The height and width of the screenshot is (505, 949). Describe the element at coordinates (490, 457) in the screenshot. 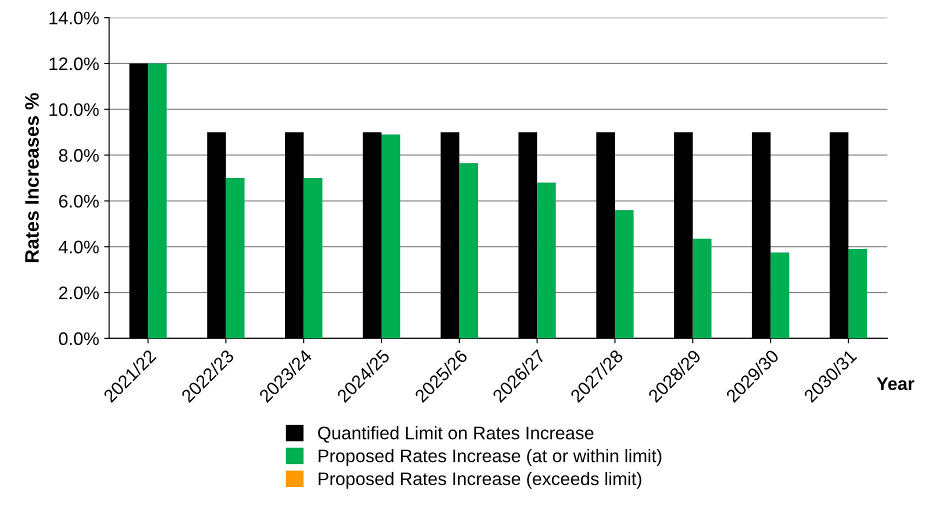

I see `legend-label: Proposed Rates Increase (at or within limit)` at that location.